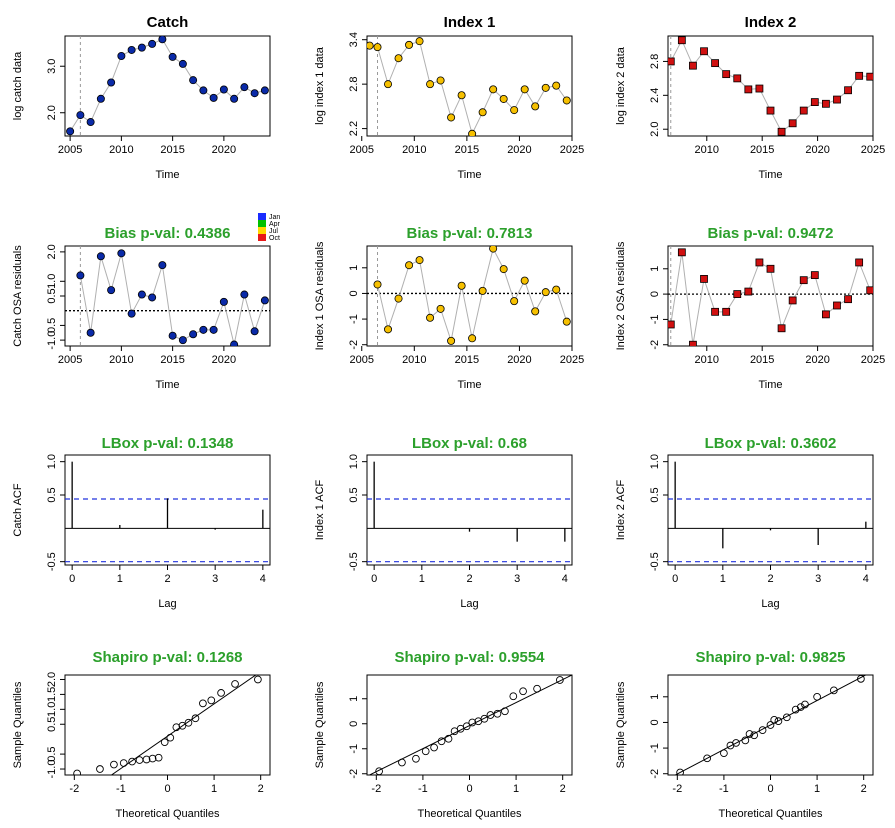  What do you see at coordinates (52, 251) in the screenshot?
I see `catch-osa-ytick-label: 2.0` at bounding box center [52, 251].